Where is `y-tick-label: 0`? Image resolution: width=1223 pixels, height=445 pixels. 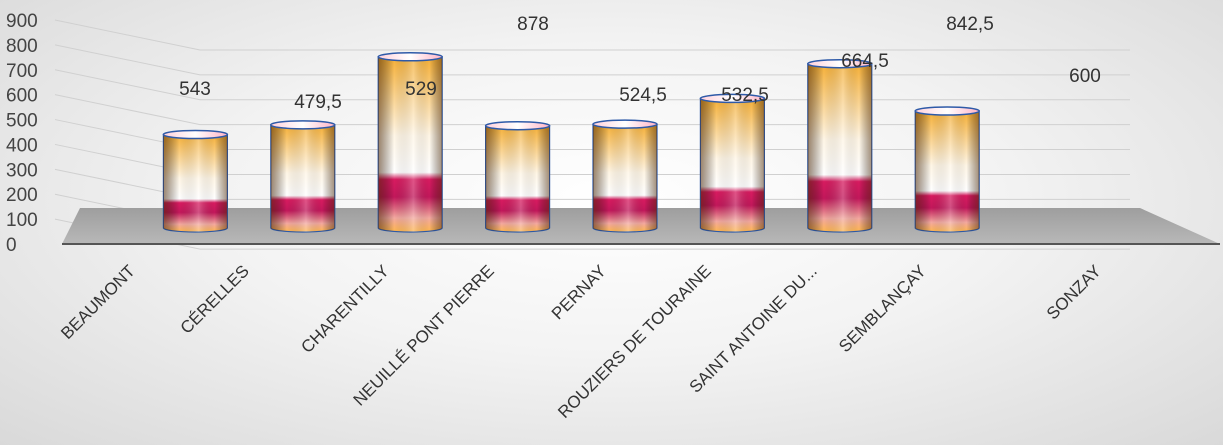
y-tick-label: 0 is located at coordinates (11, 245).